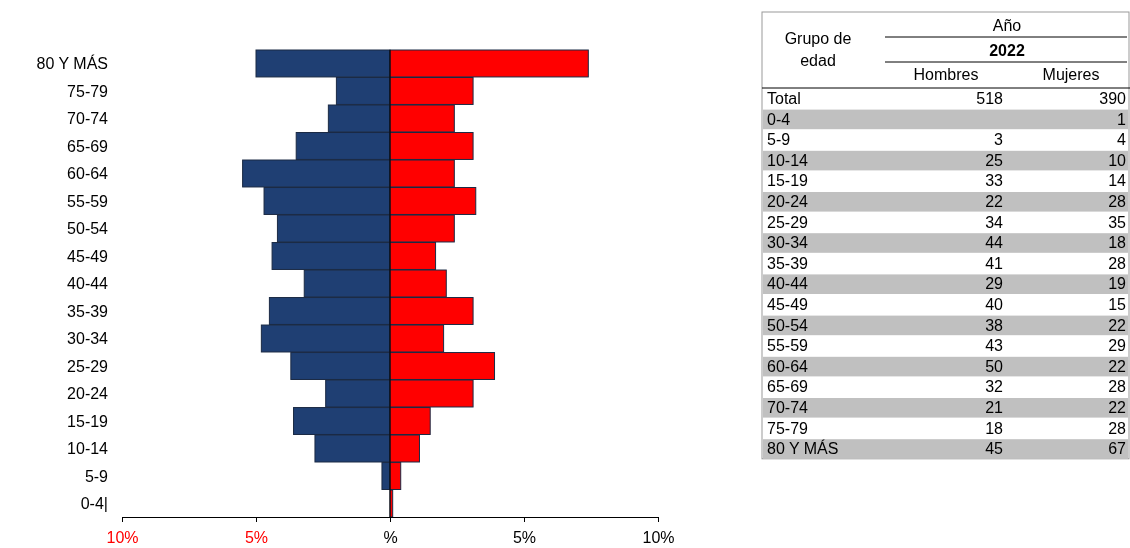  Describe the element at coordinates (999, 140) in the screenshot. I see `data-label: 3` at that location.